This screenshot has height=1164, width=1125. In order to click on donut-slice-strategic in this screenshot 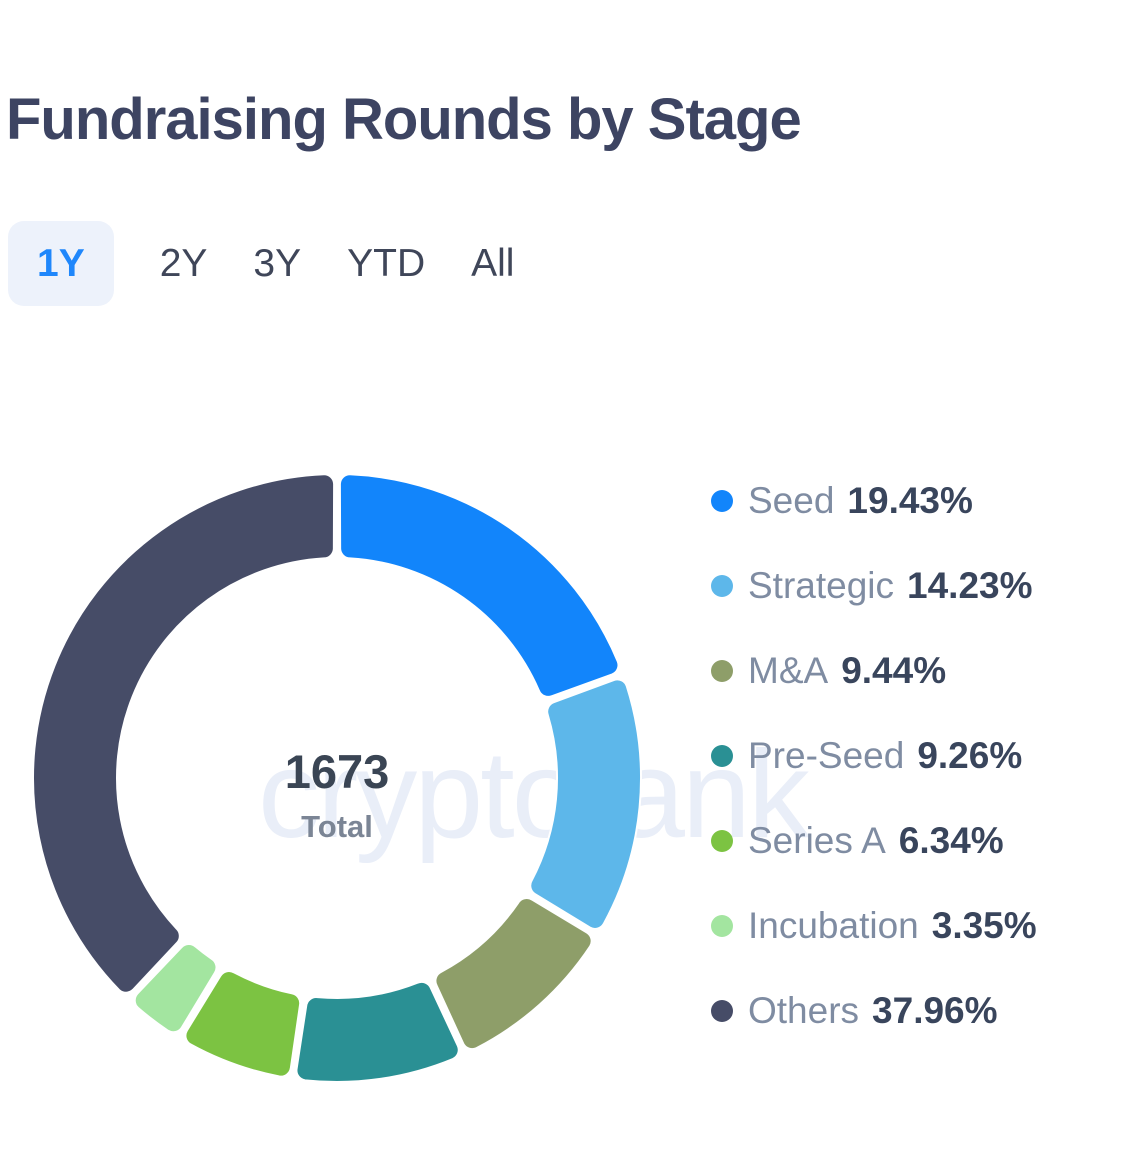, I will do `click(585, 804)`.